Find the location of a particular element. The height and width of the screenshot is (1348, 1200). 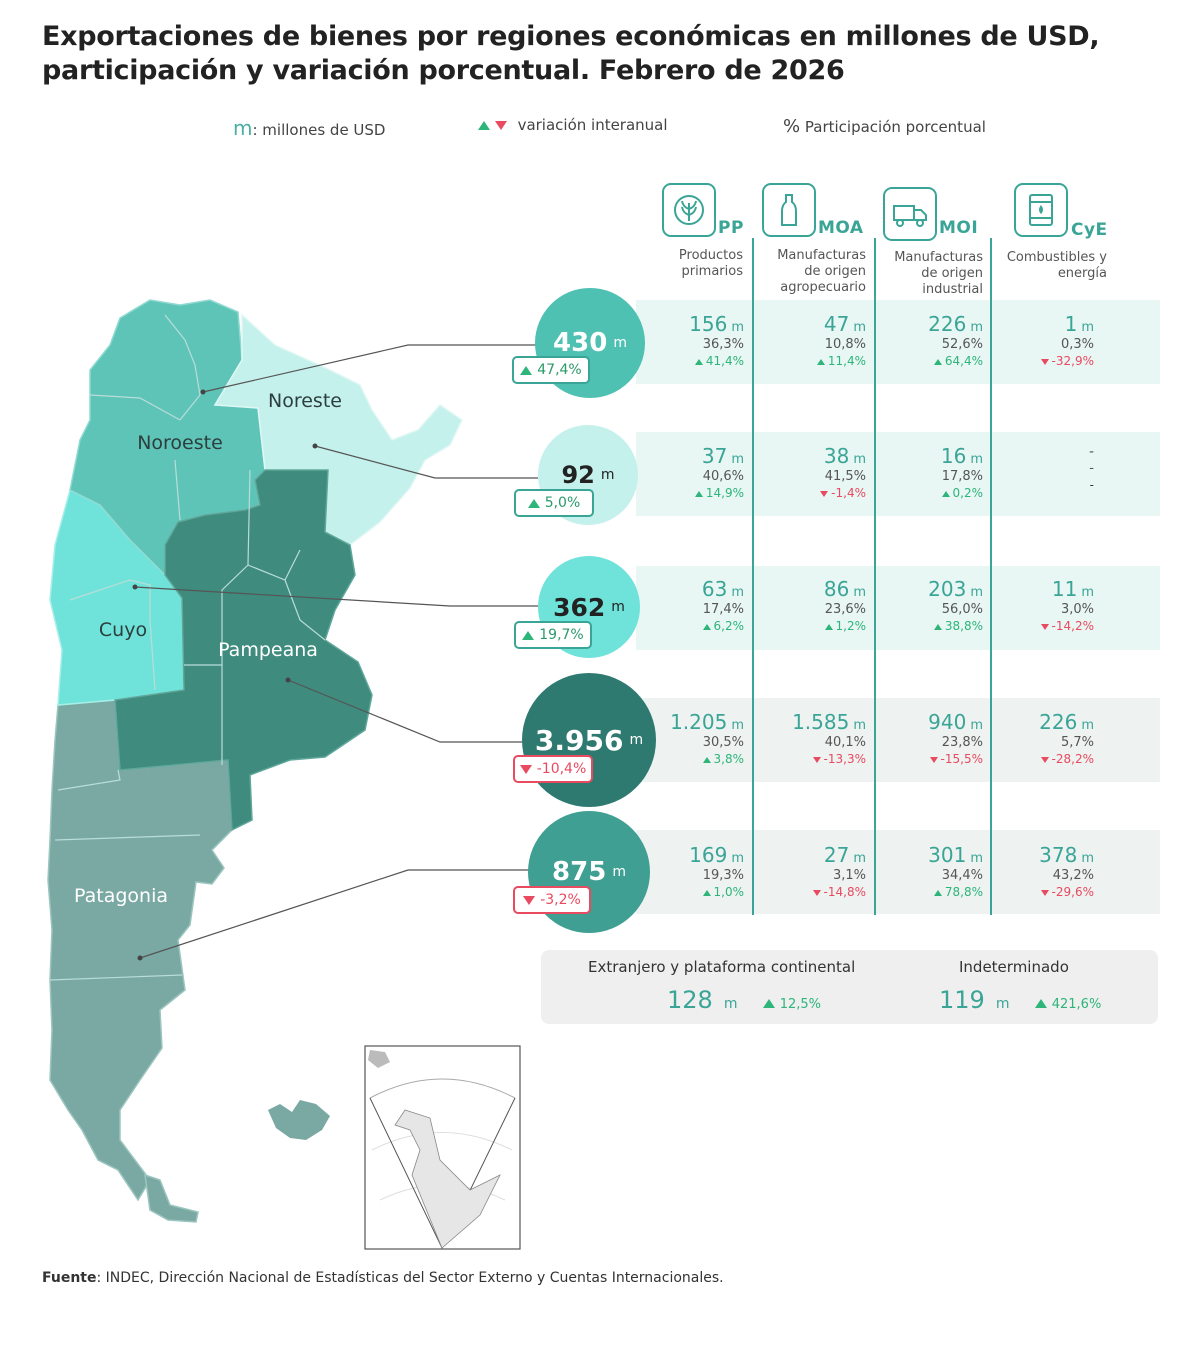

column-code-moi: MOI is located at coordinates (959, 228).